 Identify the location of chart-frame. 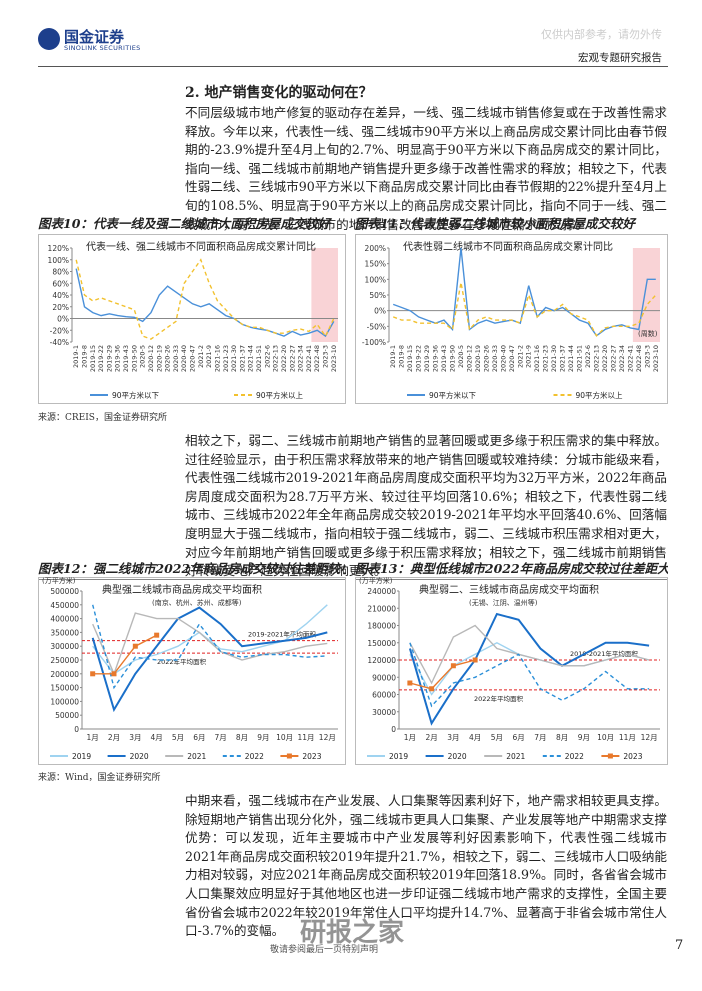
(511, 319).